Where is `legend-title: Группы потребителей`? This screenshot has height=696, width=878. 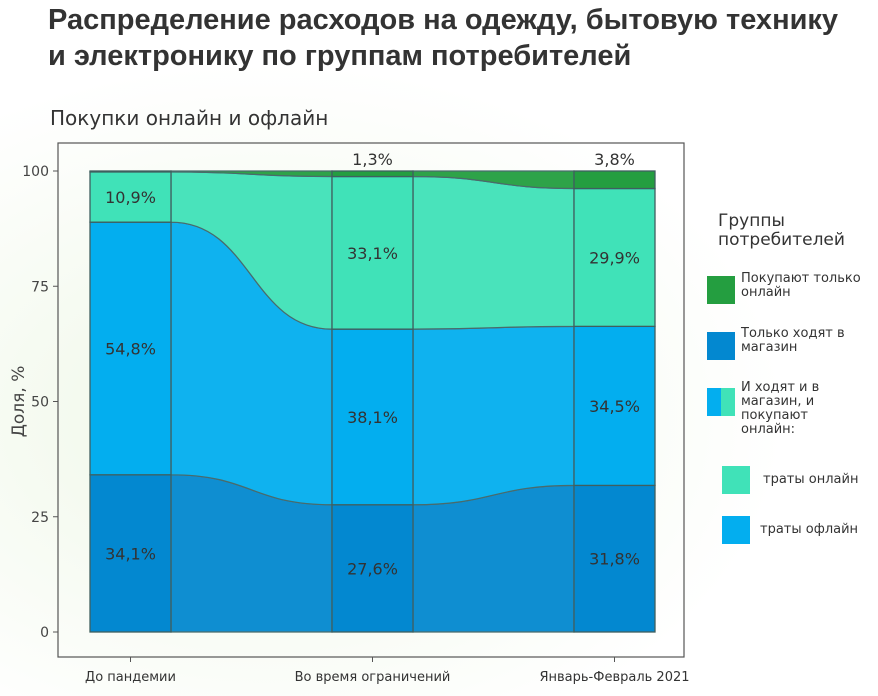
legend-title: Группы потребителей is located at coordinates (781, 230).